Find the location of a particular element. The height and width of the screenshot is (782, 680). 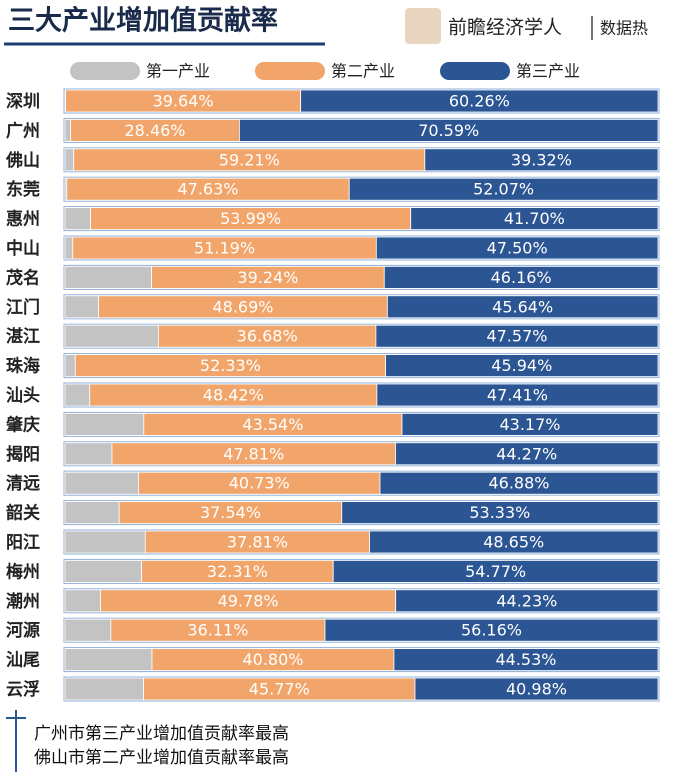

value-label: 44.23% is located at coordinates (526, 600).